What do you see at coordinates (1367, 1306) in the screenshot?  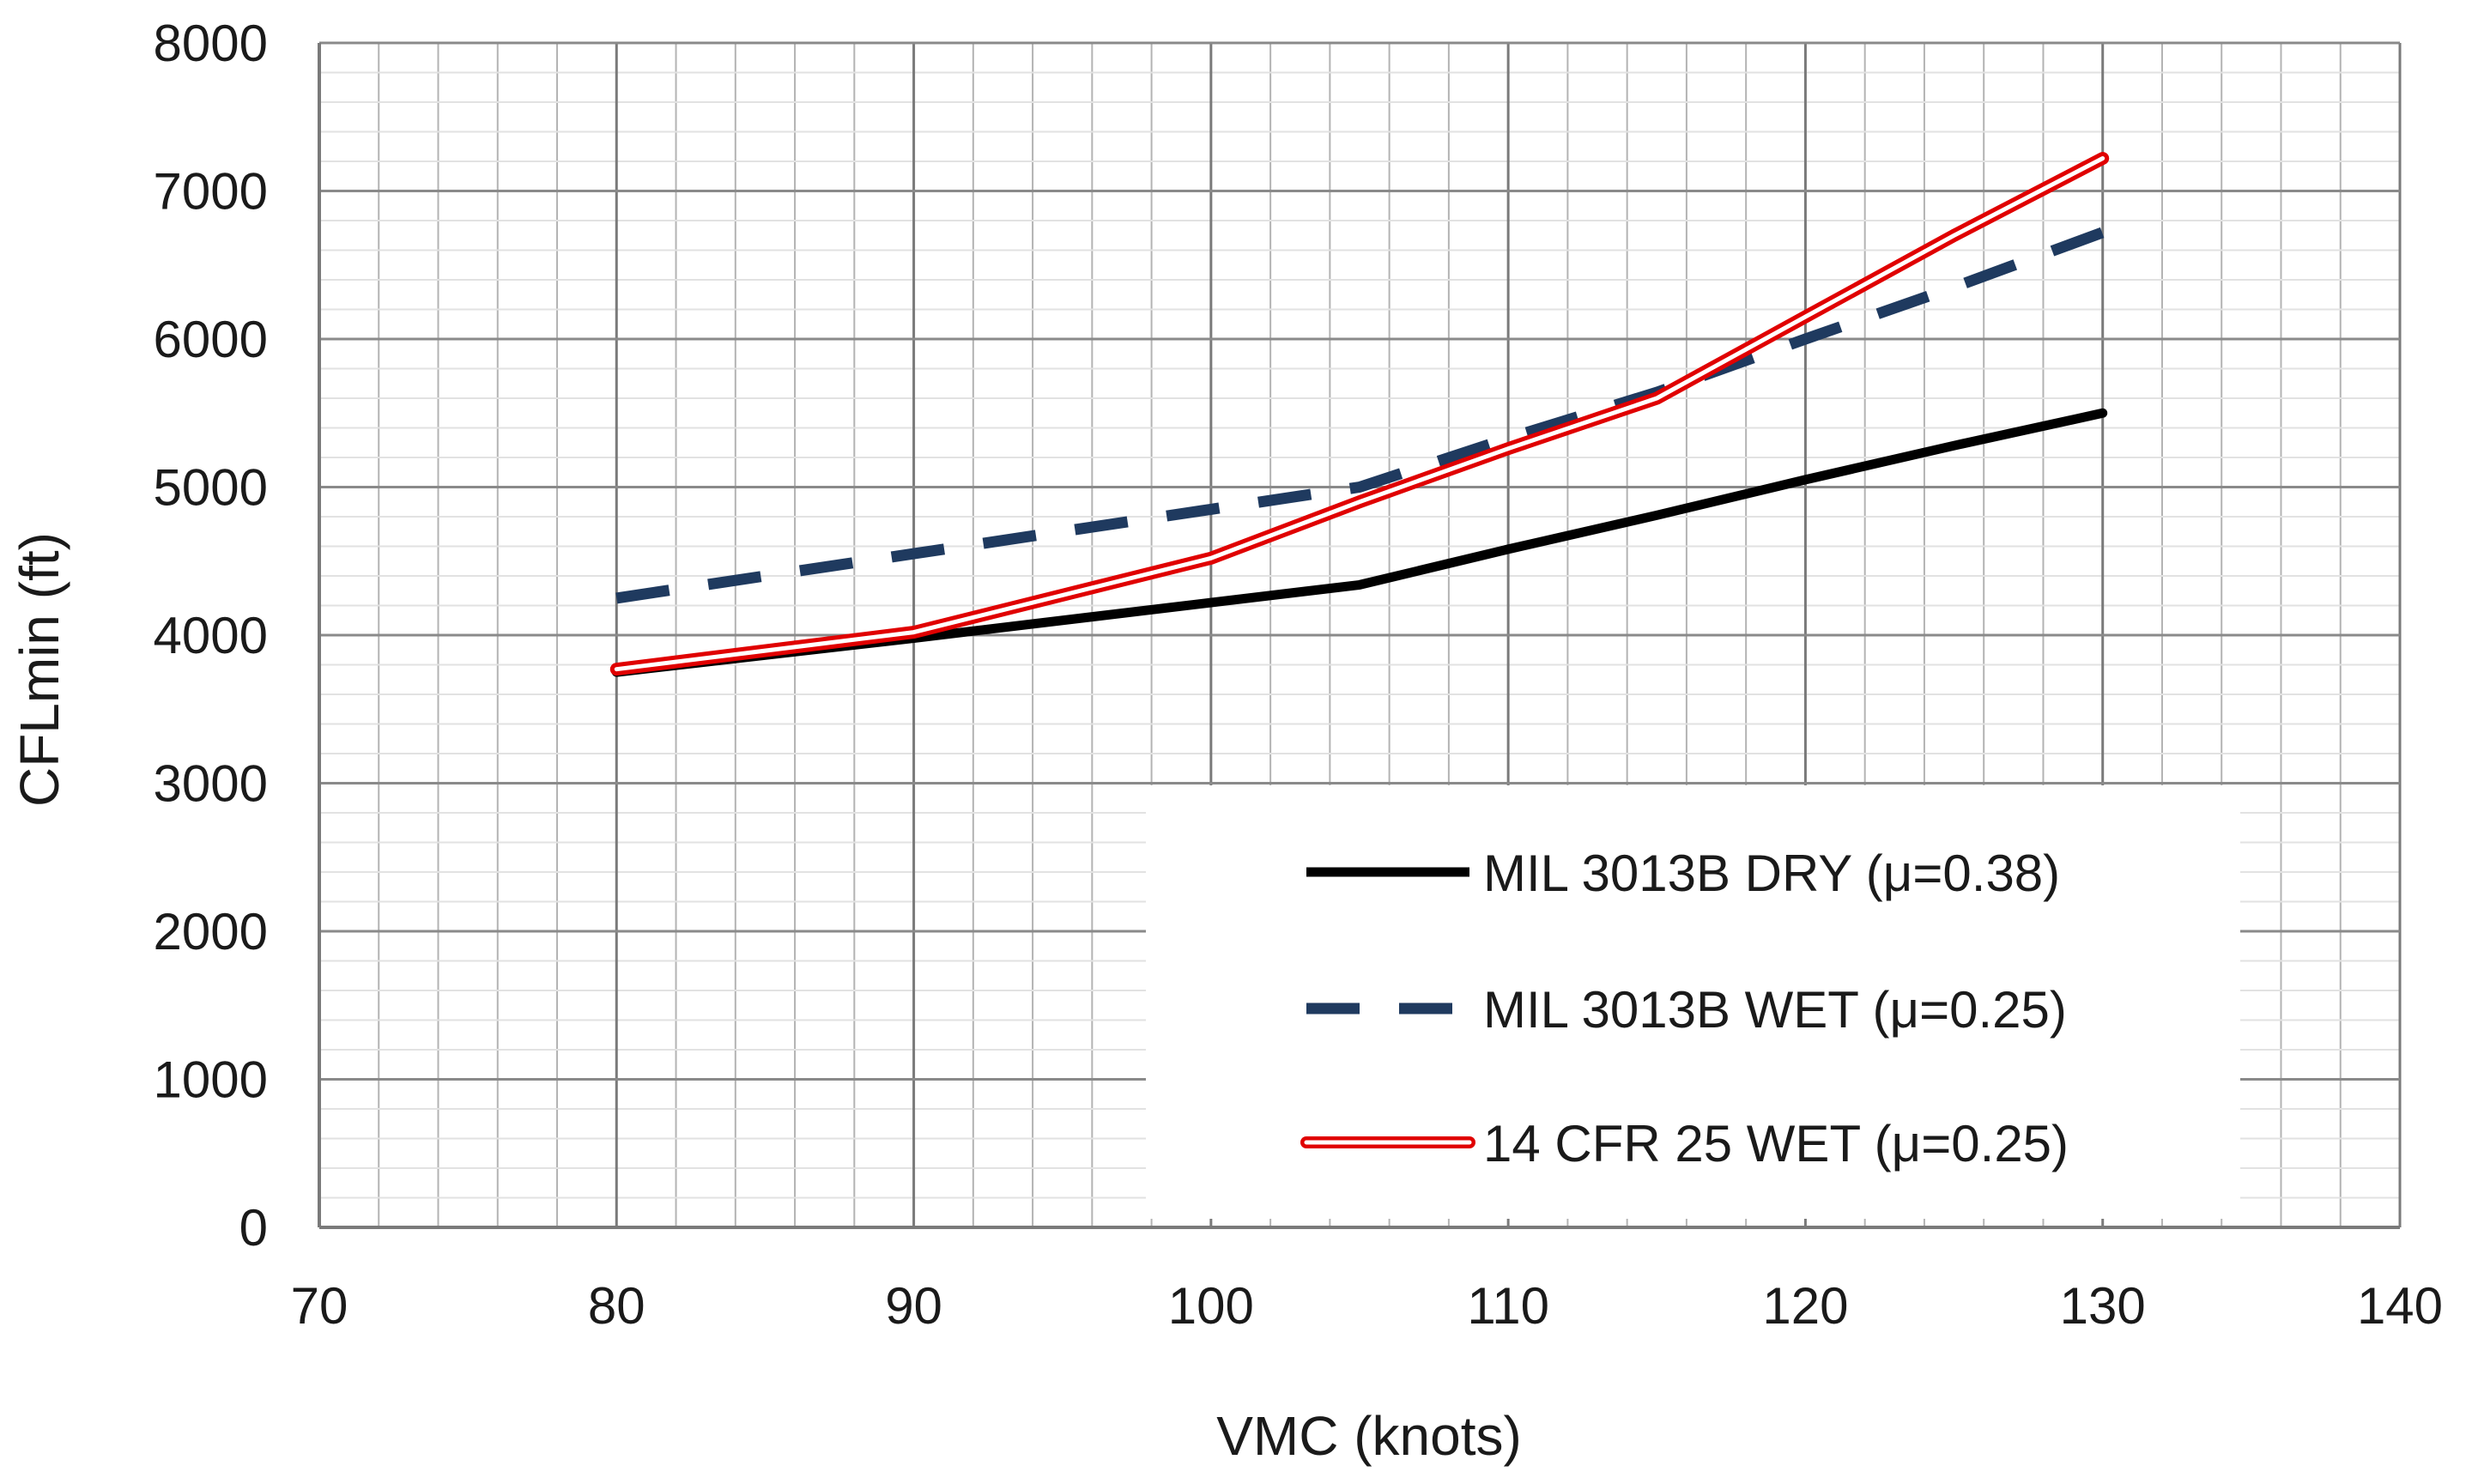 I see `x-tick-labels: 70 80 90 100 110 120 130 140` at bounding box center [1367, 1306].